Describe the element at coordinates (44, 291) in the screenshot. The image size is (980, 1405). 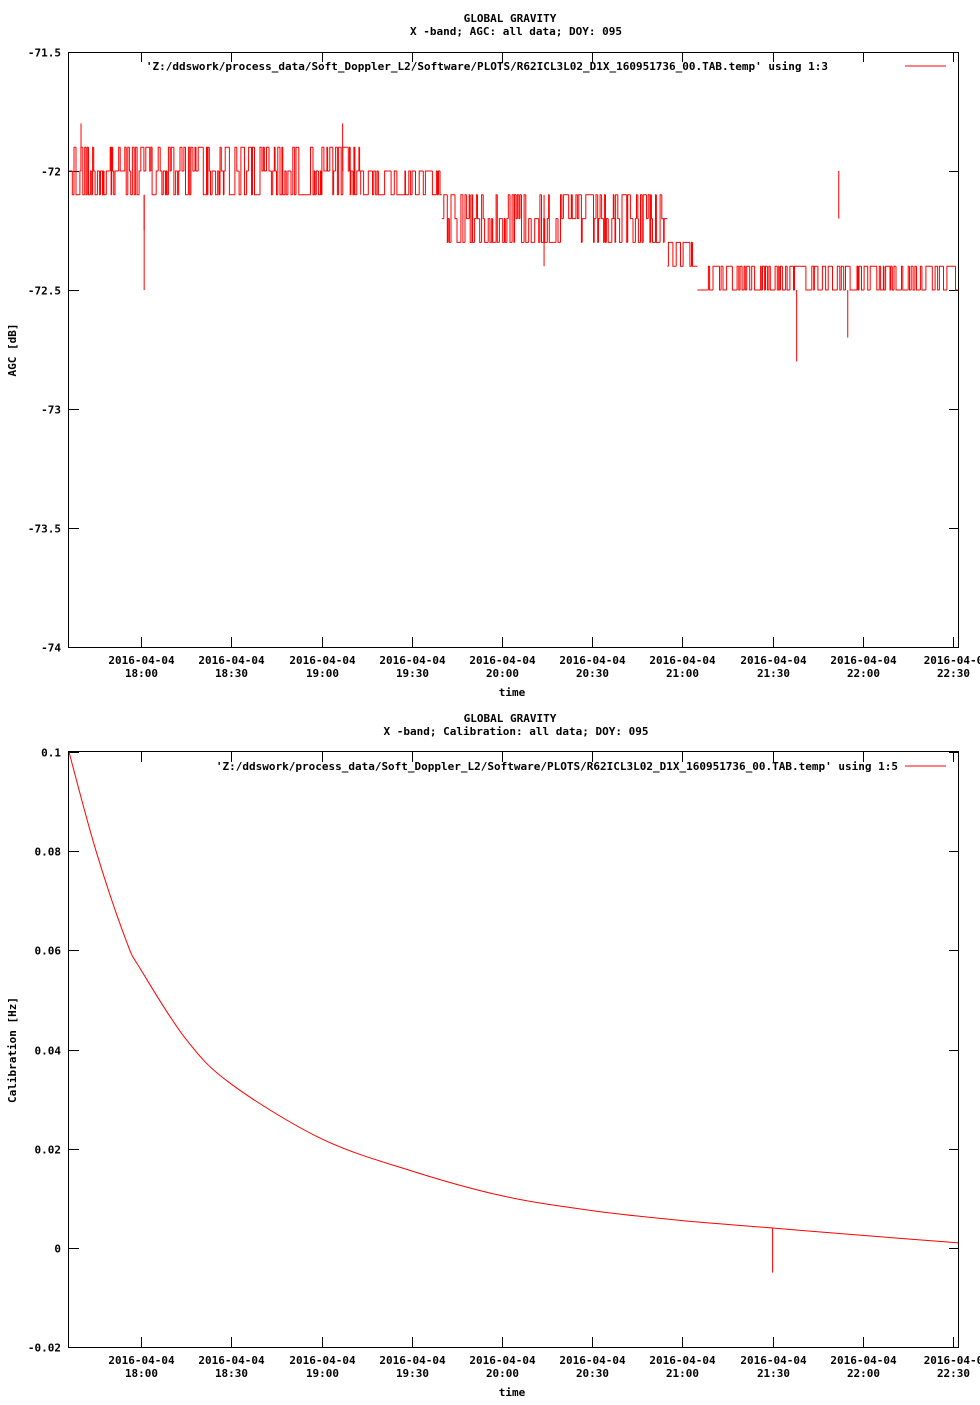
I see `agc-ytick-label: -72.5` at that location.